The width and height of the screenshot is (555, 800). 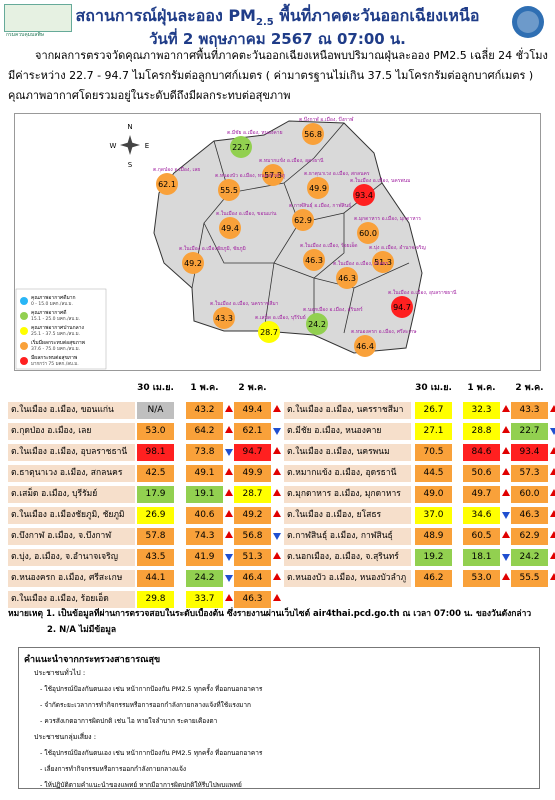 What do you see at coordinates (529, 536) in the screenshot?
I see `value-cell: 62.9` at bounding box center [529, 536].